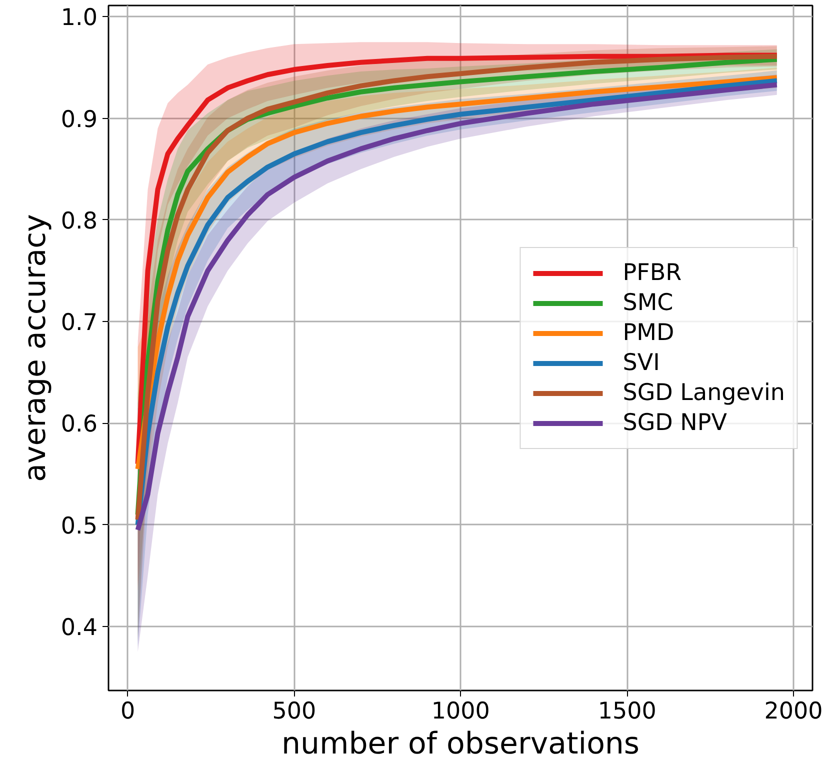 Image resolution: width=832 pixels, height=784 pixels. Describe the element at coordinates (627, 711) in the screenshot. I see `x-tick-label: 1500` at that location.